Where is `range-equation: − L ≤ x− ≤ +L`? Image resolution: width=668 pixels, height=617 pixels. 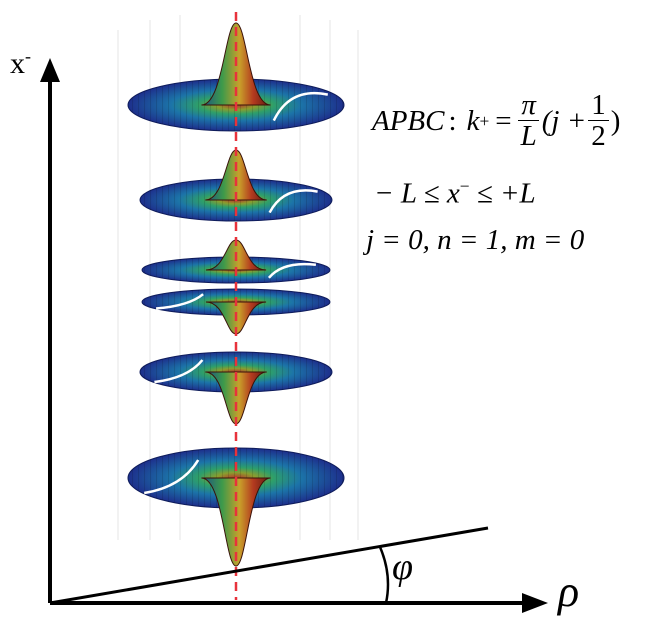 range-equation: − L ≤ x− ≤ +L is located at coordinates (455, 193).